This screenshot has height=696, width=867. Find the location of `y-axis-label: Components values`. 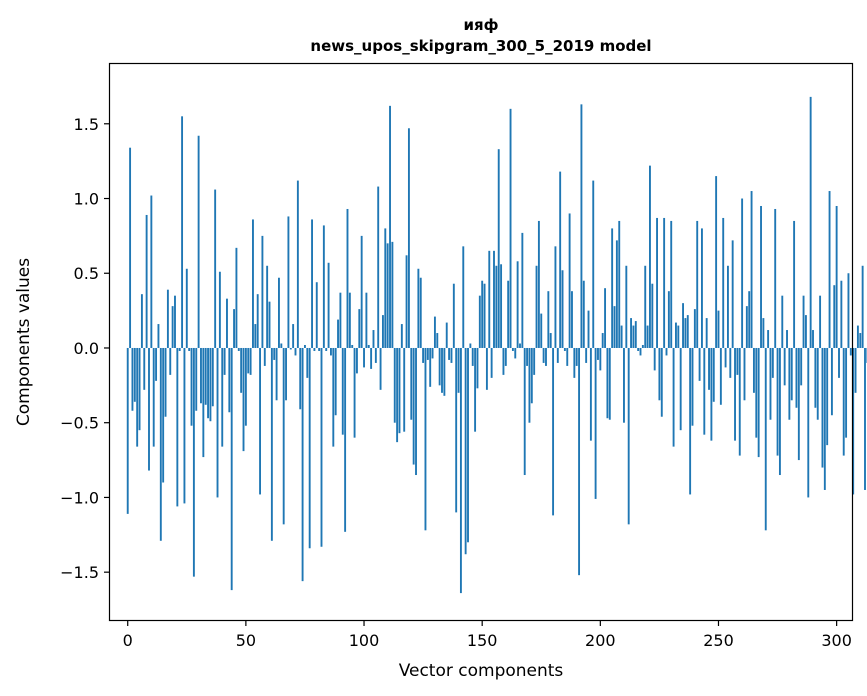

y-axis-label: Components values is located at coordinates (24, 342).